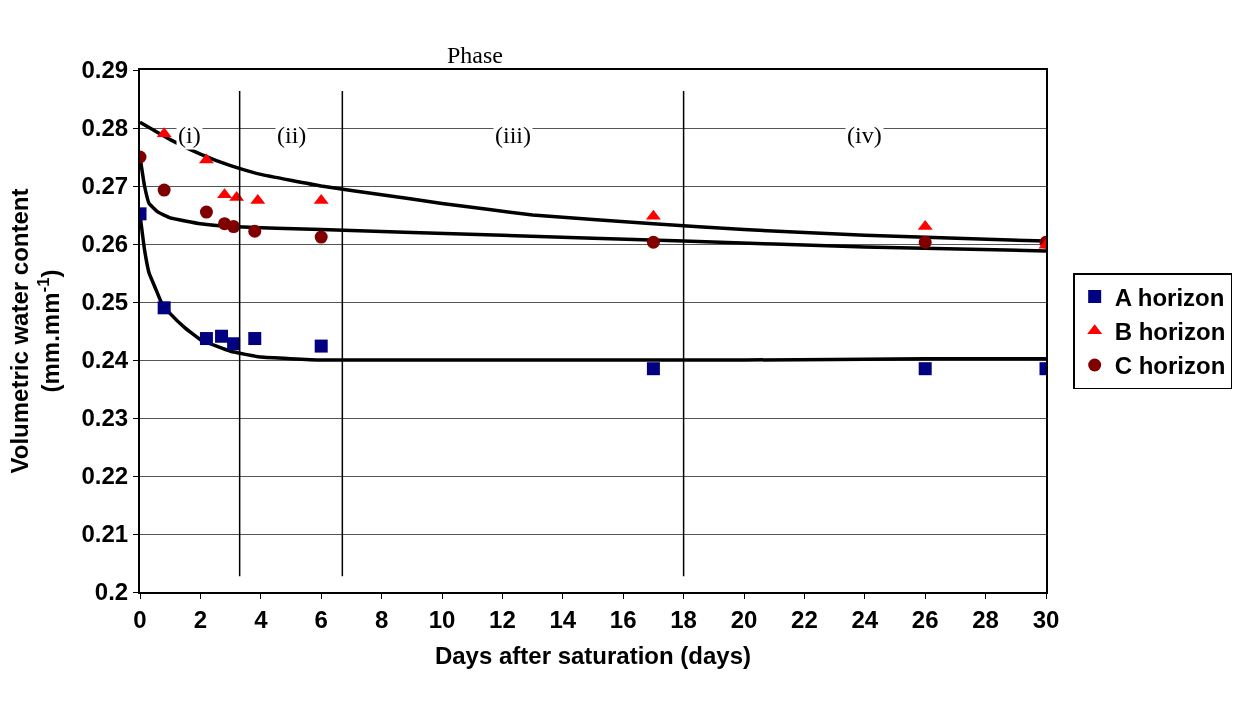  Describe the element at coordinates (513, 135) in the screenshot. I see `annotation: (iii)` at that location.